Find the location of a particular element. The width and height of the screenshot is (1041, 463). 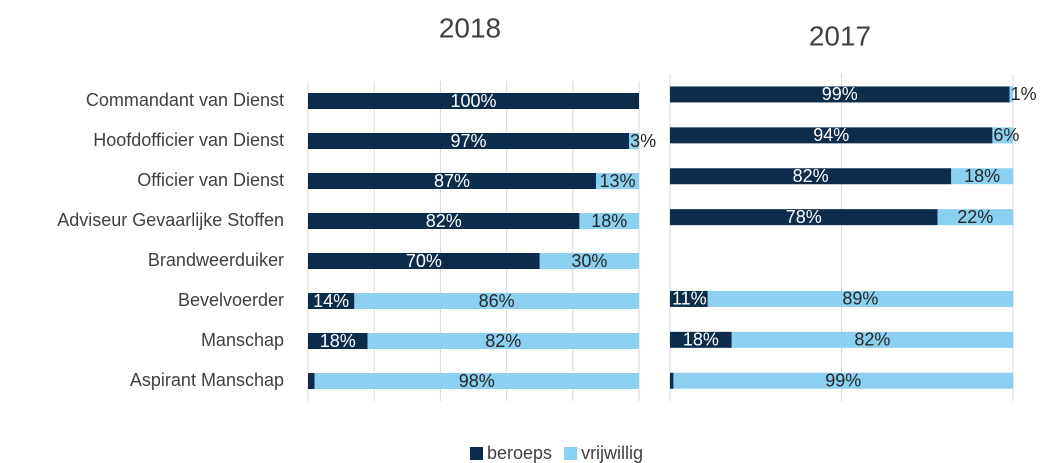

value-label: 1% is located at coordinates (1024, 94).